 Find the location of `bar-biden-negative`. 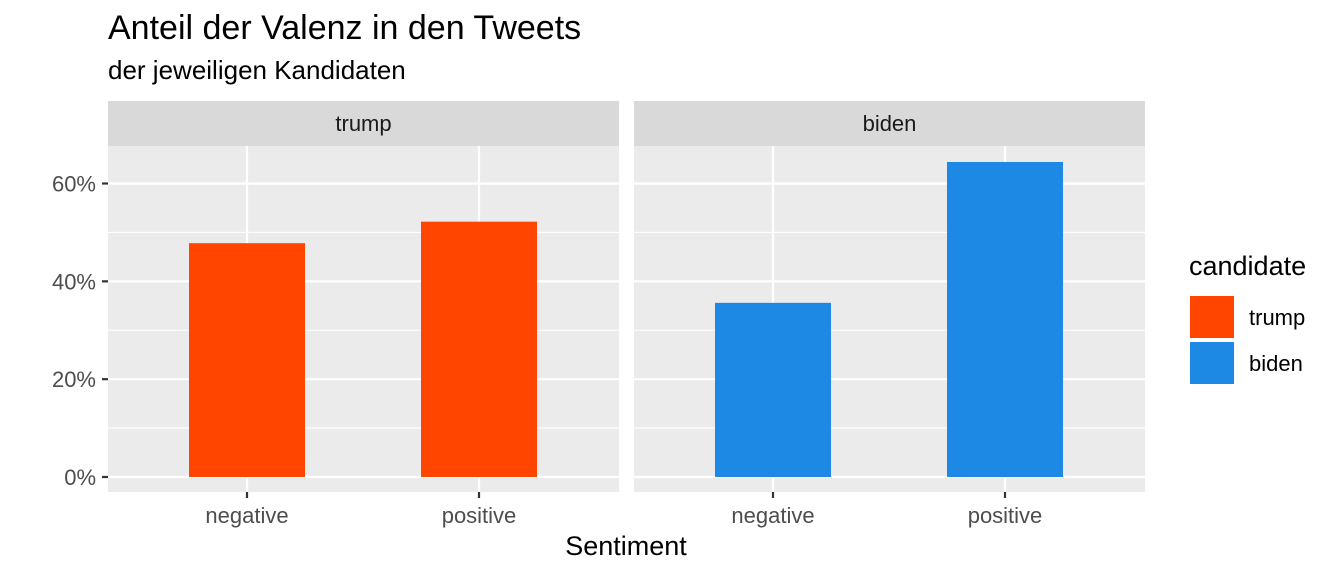

bar-biden-negative is located at coordinates (773, 389).